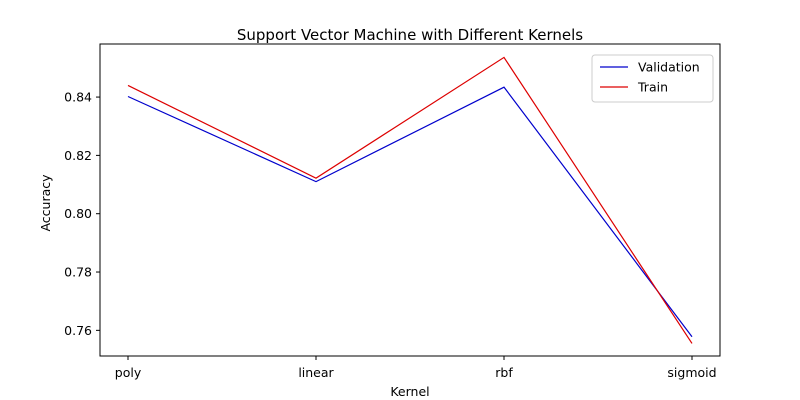 This screenshot has height=400, width=800. I want to click on x-tick-label: rbf, so click(504, 372).